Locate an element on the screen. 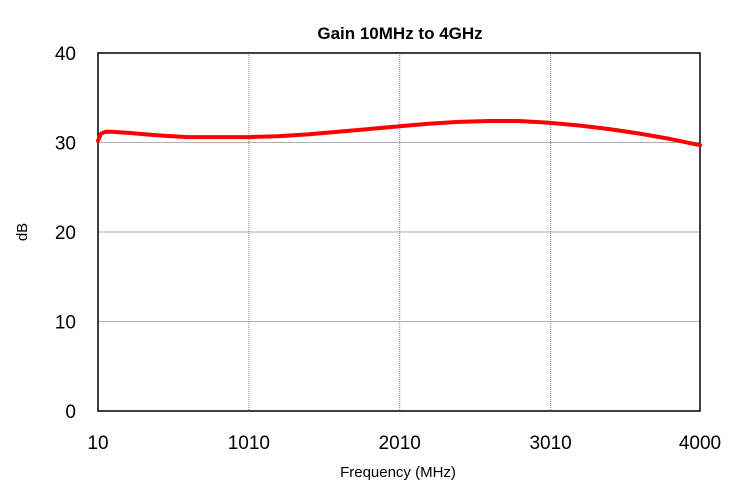 Image resolution: width=748 pixels, height=499 pixels. gain-series-line is located at coordinates (399, 133).